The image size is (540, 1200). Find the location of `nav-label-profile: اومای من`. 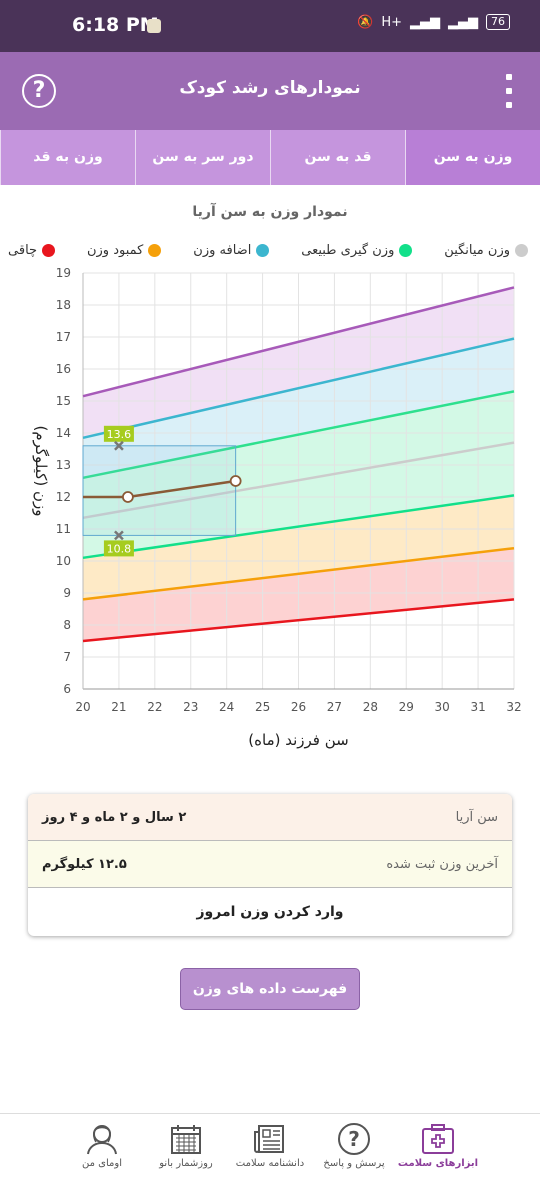

nav-label-profile: اومای من is located at coordinates (102, 1163).